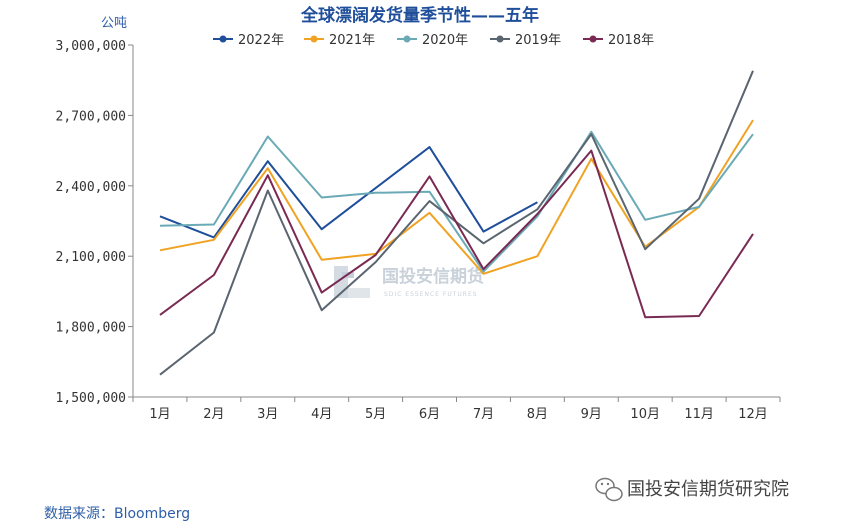 This screenshot has width=841, height=526. Describe the element at coordinates (538, 40) in the screenshot. I see `legend-label: 2019年` at that location.